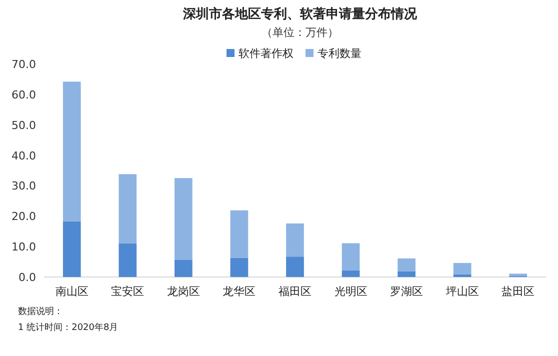 This screenshot has height=356, width=558. Describe the element at coordinates (266, 53) in the screenshot. I see `legend-label: 软件著作权` at that location.